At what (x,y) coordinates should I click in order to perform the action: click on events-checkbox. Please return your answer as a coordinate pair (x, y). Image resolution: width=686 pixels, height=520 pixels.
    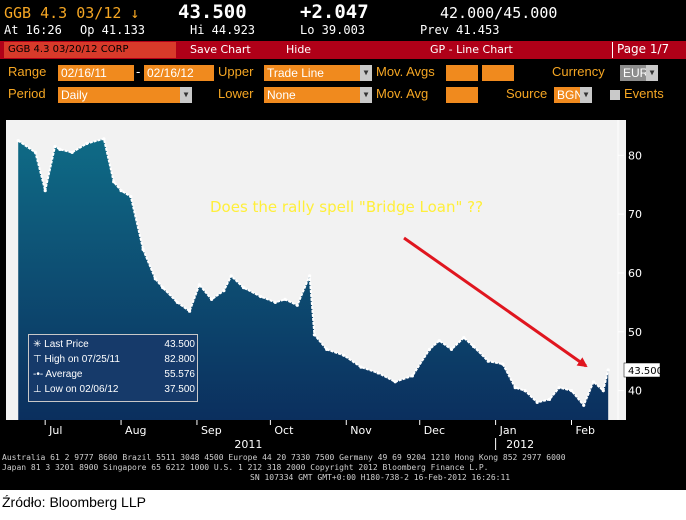
    Looking at the image, I should click on (615, 95).